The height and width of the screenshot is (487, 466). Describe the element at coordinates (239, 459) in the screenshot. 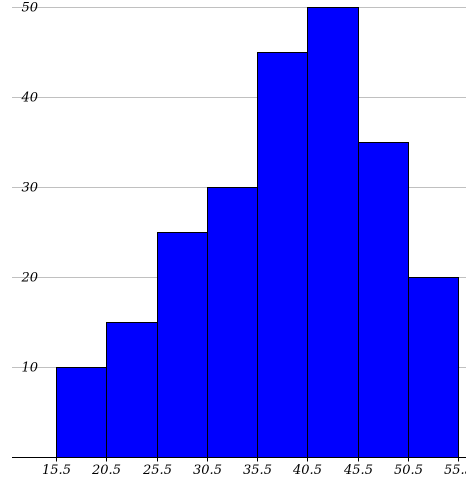

I see `x-axis` at that location.